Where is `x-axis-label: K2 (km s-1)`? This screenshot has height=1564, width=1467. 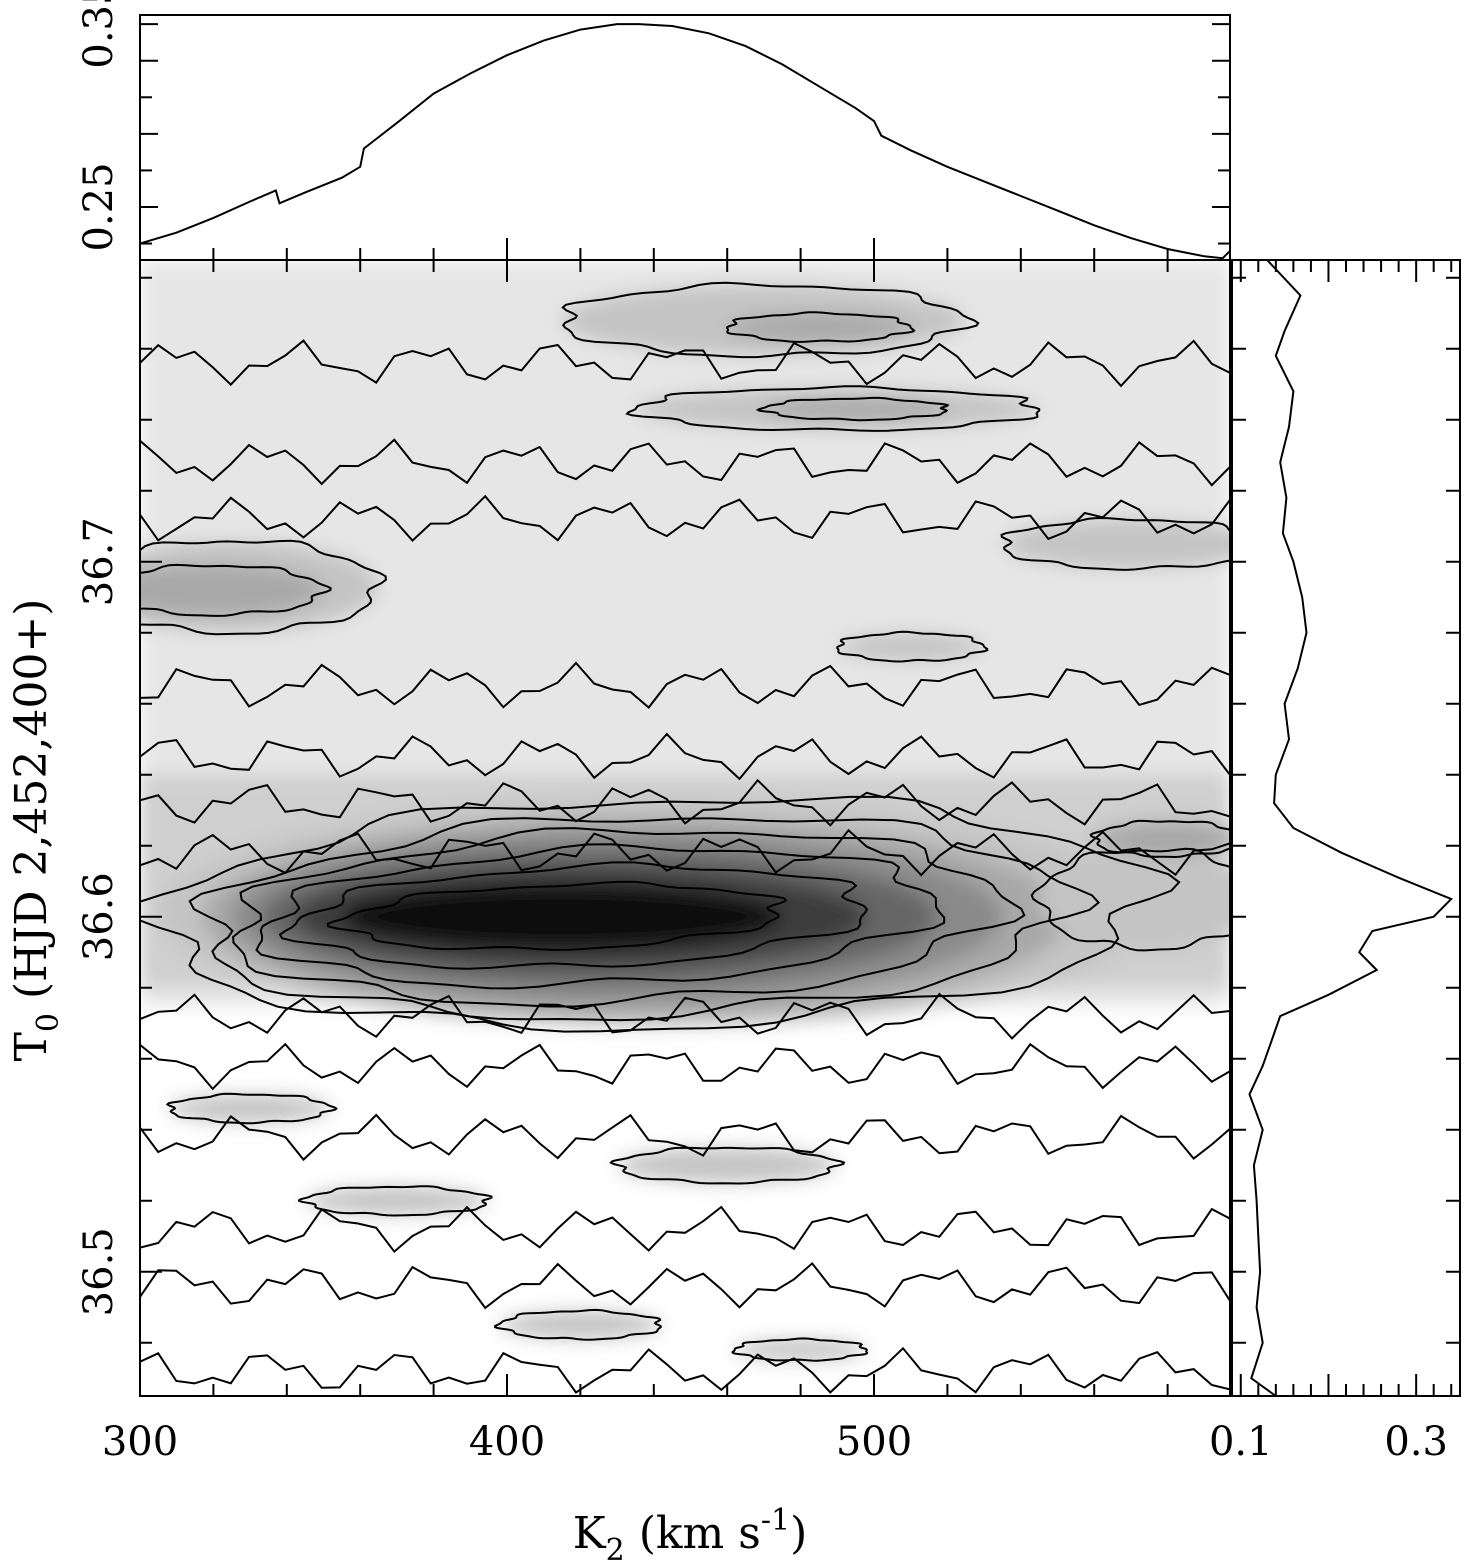 x-axis-label: K2 (km s-1) is located at coordinates (690, 1533).